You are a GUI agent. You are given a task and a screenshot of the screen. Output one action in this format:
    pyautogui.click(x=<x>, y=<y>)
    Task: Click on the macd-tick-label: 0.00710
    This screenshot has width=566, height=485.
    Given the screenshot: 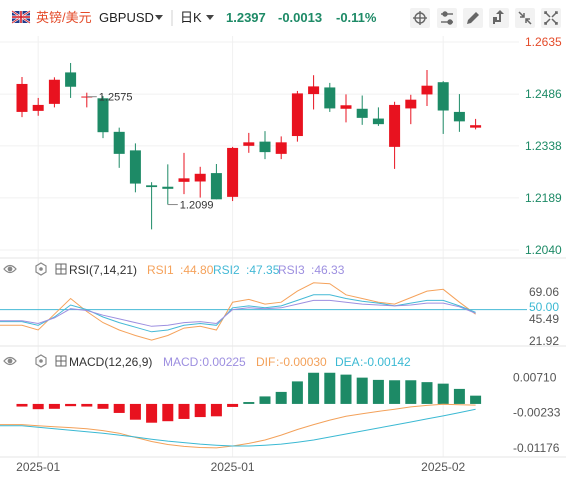 What is the action you would take?
    pyautogui.click(x=535, y=377)
    